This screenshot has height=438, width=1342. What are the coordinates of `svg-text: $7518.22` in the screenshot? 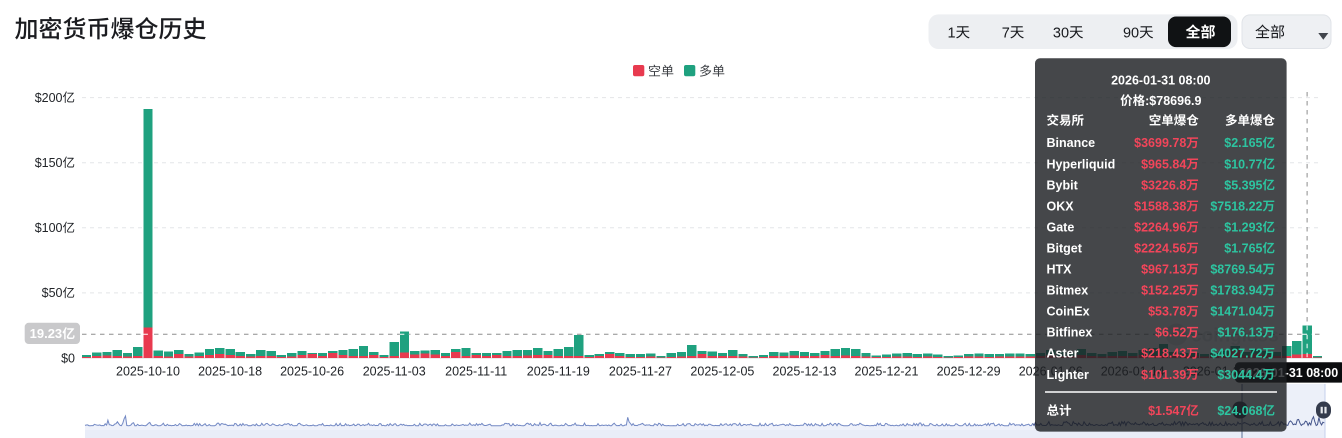 It's located at (1236, 206).